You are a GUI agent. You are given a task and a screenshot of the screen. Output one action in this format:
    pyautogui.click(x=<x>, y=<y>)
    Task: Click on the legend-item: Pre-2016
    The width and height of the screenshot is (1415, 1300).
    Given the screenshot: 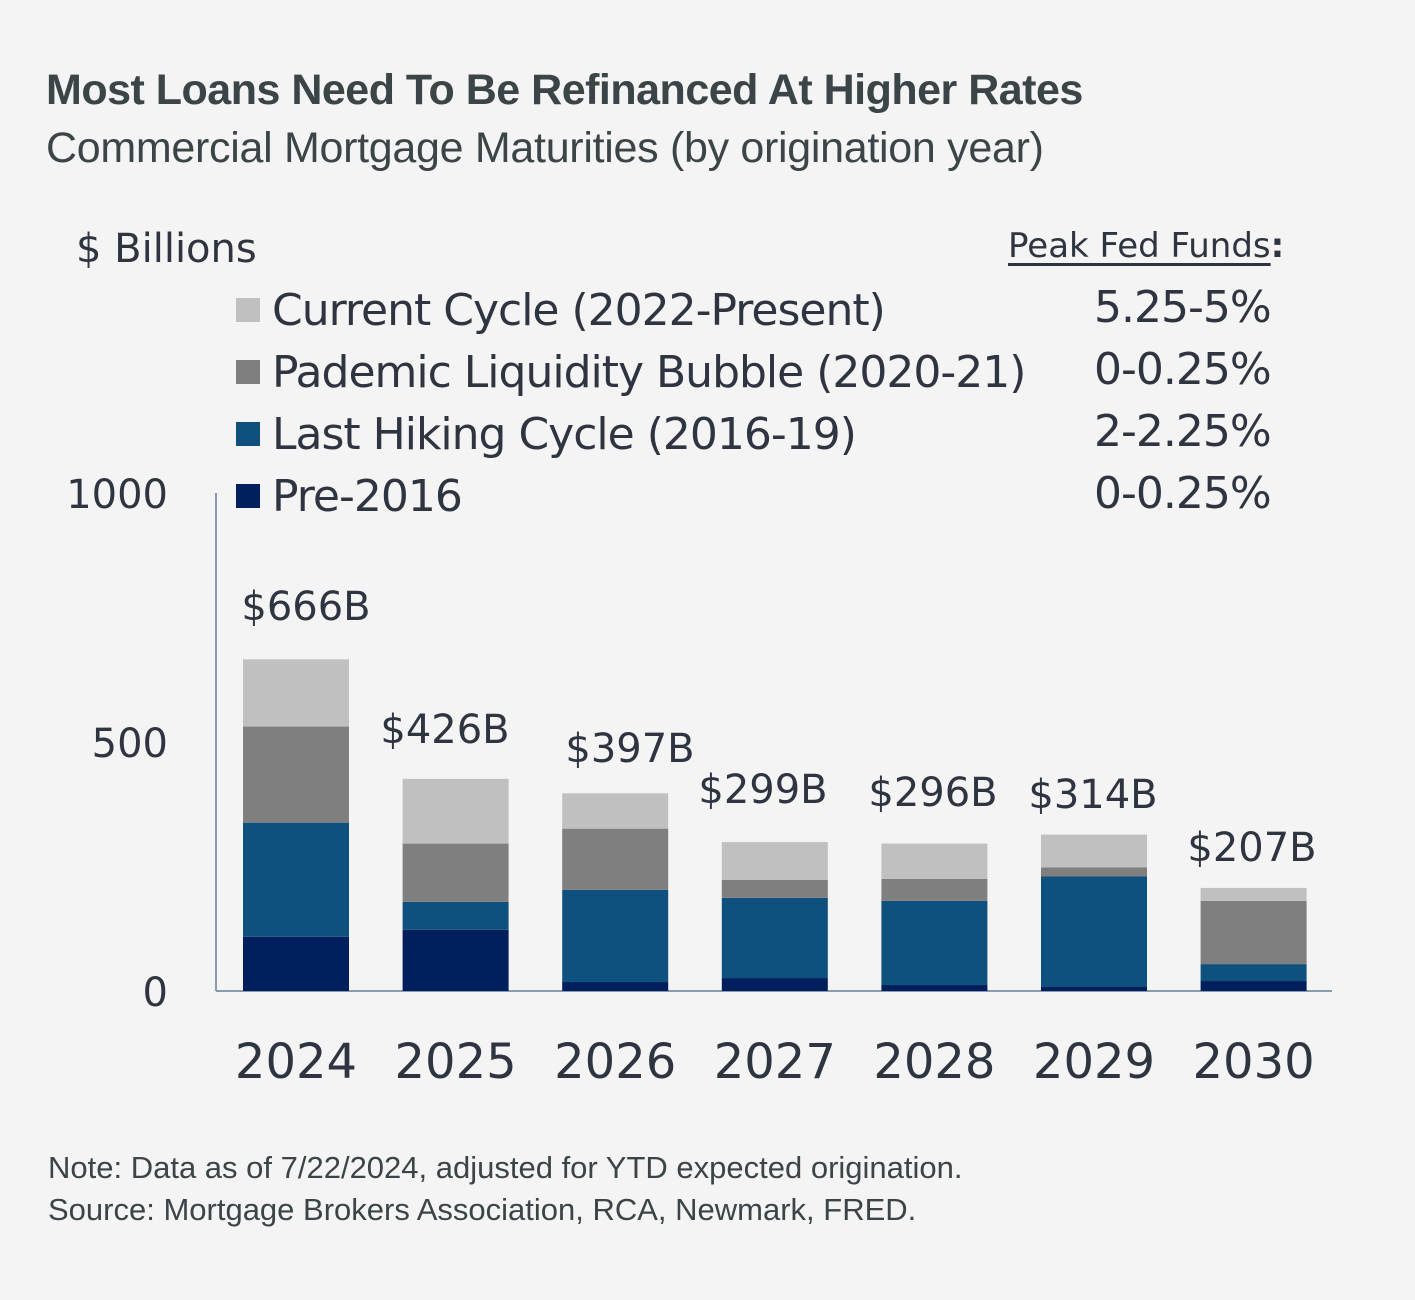 What is the action you would take?
    pyautogui.click(x=349, y=496)
    